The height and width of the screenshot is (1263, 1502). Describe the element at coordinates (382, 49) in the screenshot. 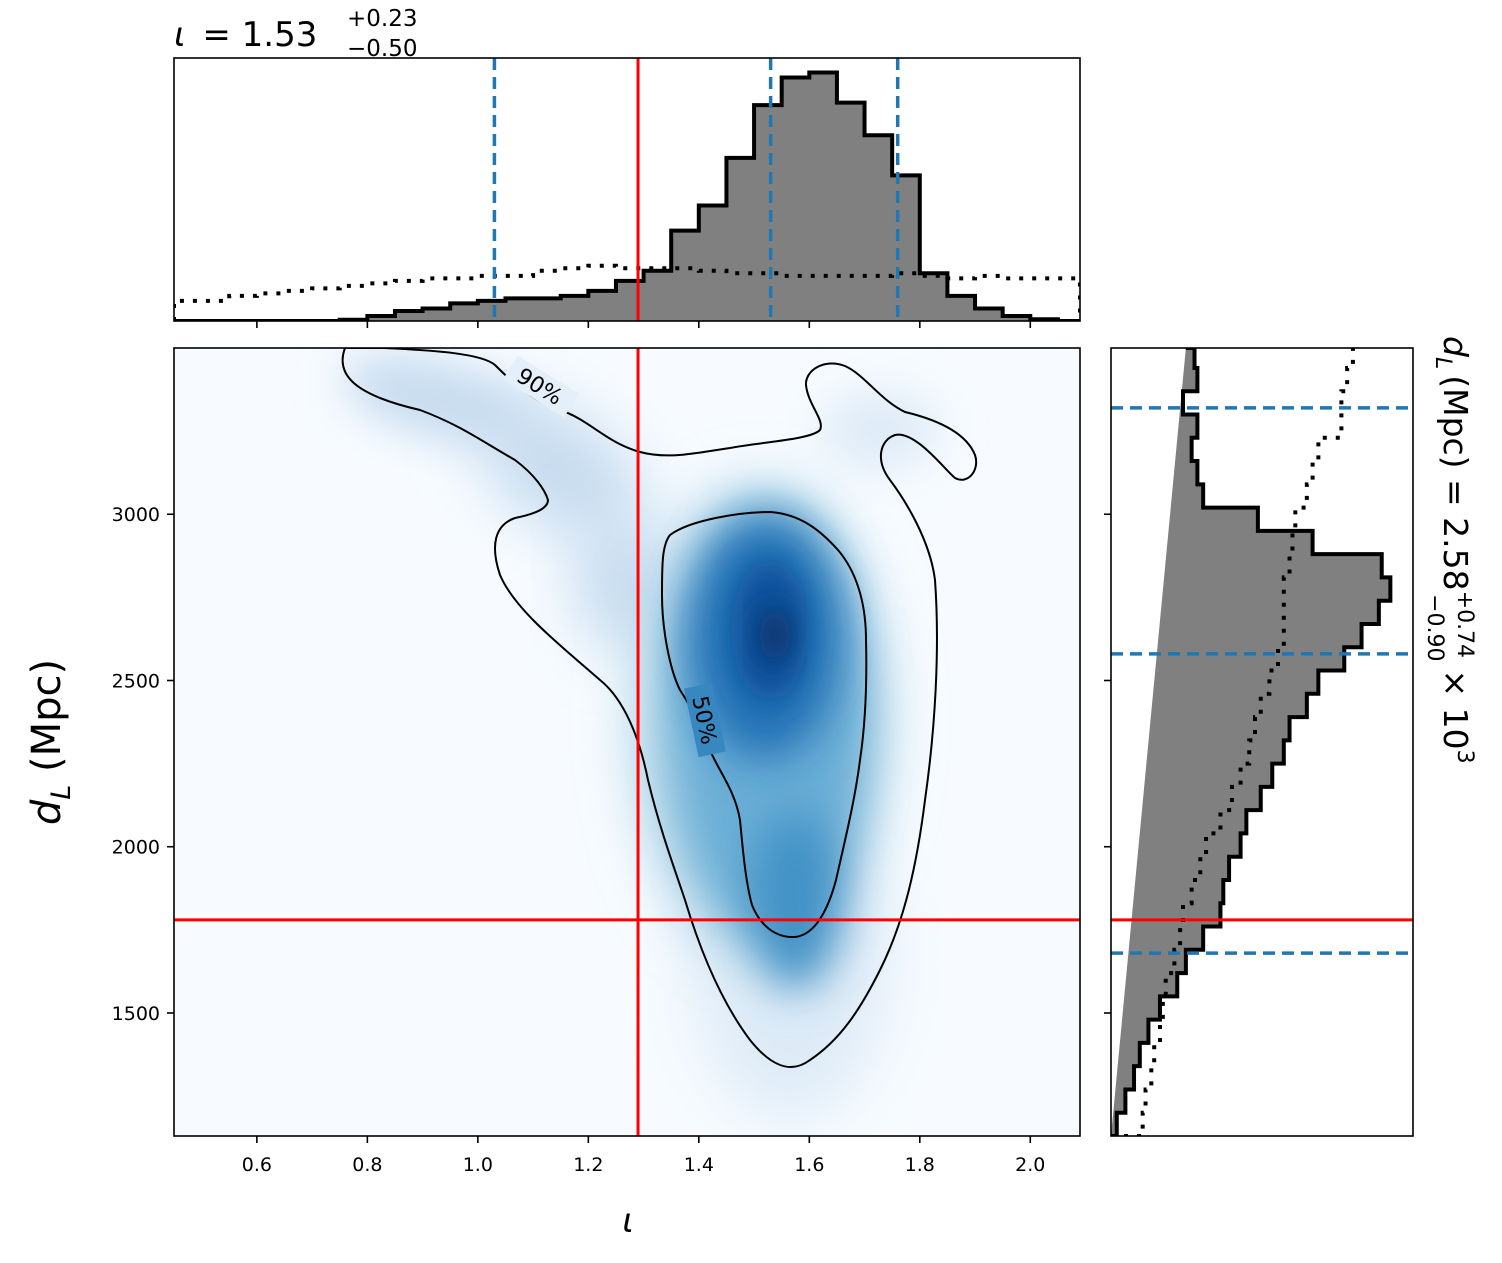

I see `iota-title-lower: −0.50` at that location.